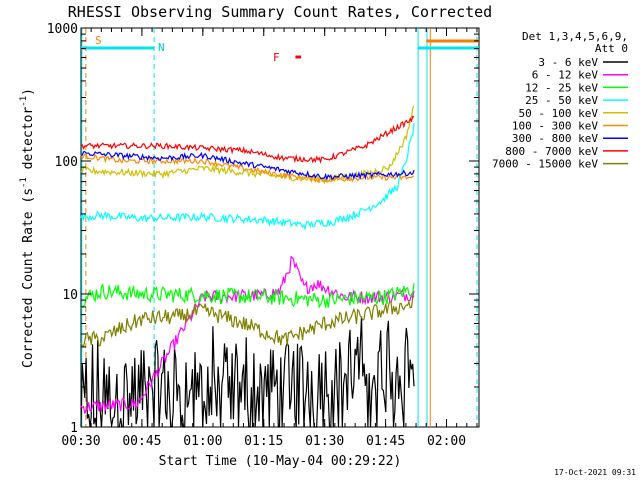  I want to click on saa-marker-label: S, so click(98, 40).